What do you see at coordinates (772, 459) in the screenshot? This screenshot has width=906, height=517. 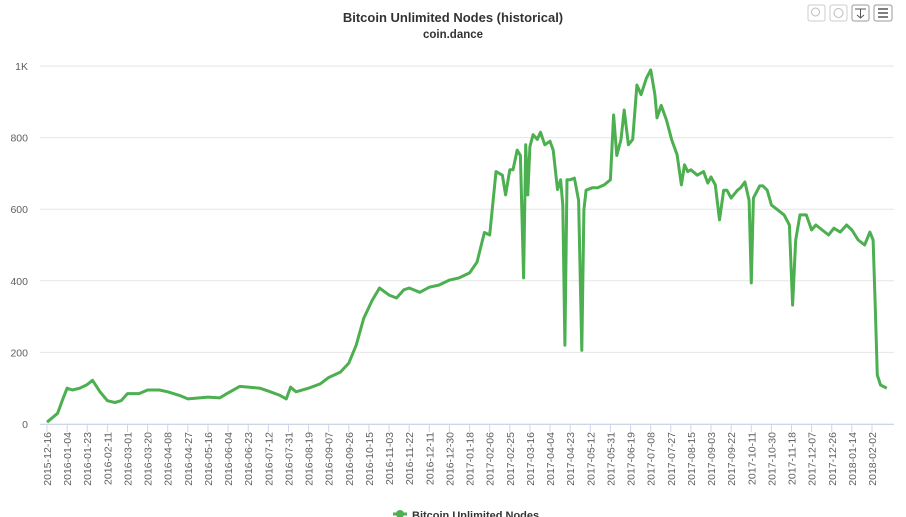 I see `x-tick-label: 2017-10-30` at bounding box center [772, 459].